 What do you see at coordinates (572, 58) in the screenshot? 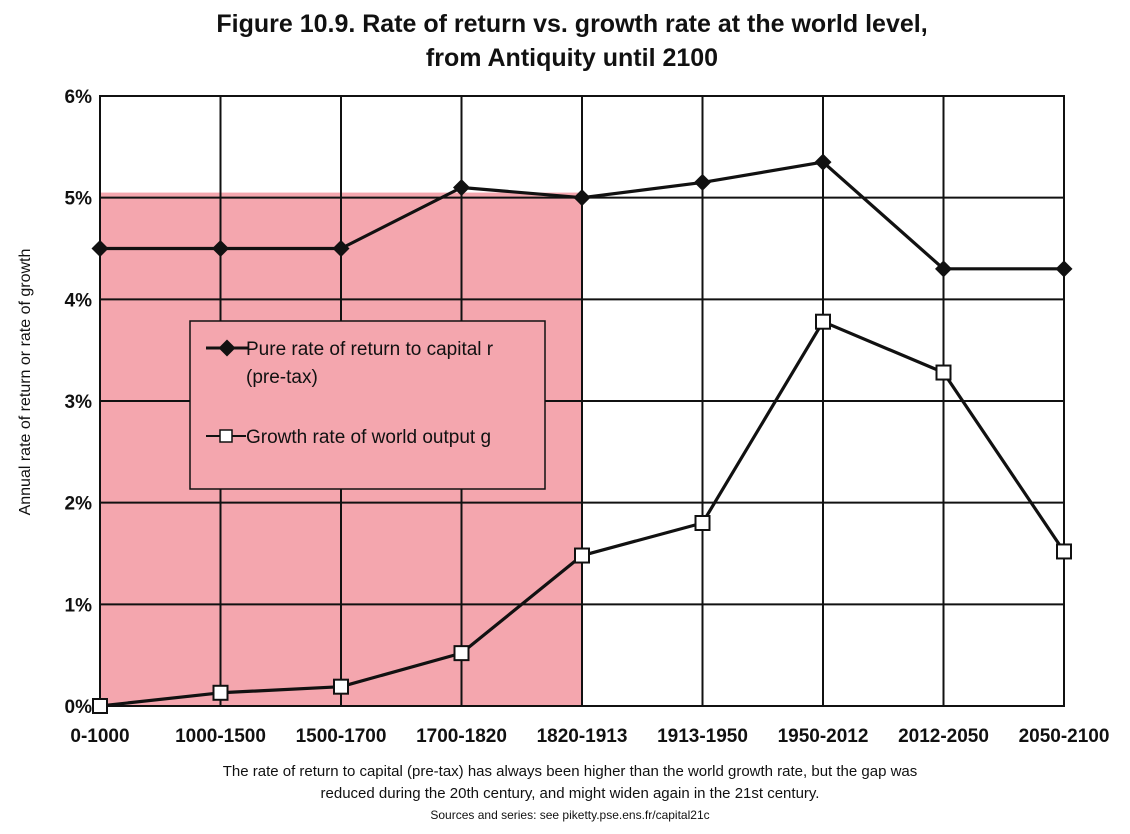
I see `chart-title-line2: from Antiquity until 2100` at bounding box center [572, 58].